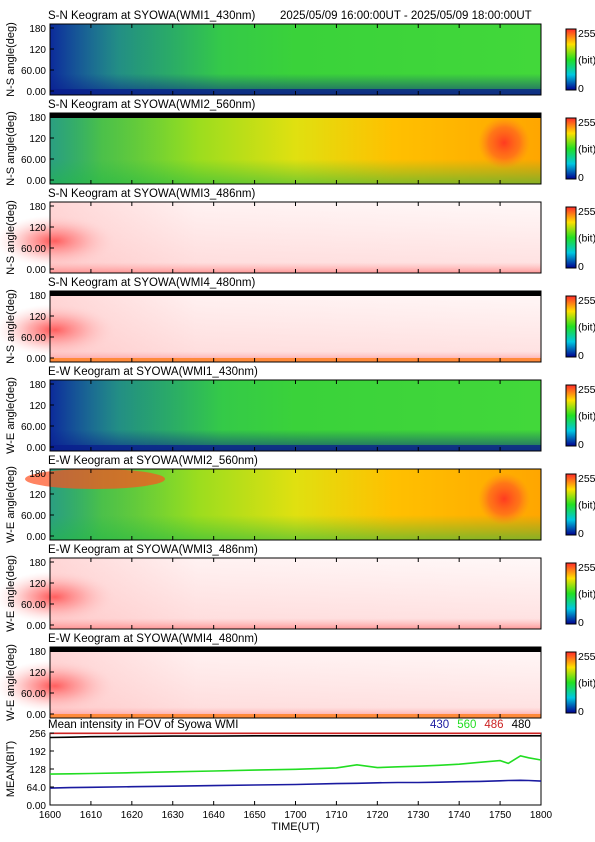 This screenshot has height=842, width=595. What do you see at coordinates (151, 105) in the screenshot?
I see `panel-title: S-N Keogram at SYOWA(WMI2_560nm)` at bounding box center [151, 105].